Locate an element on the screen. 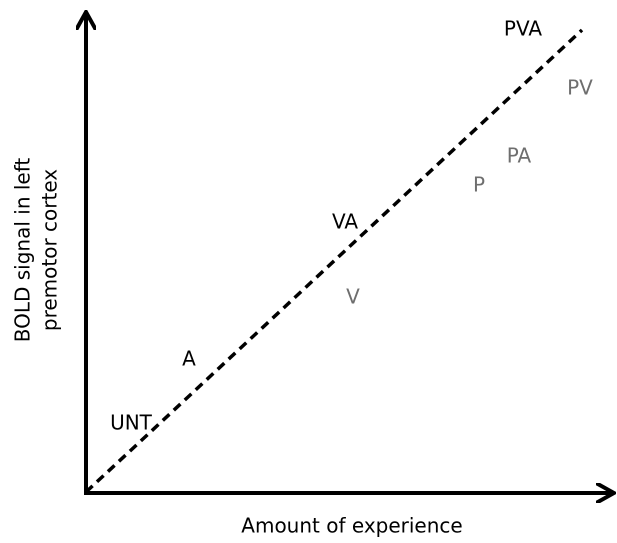 This screenshot has width=617, height=543. condition-label: PVA is located at coordinates (523, 29).